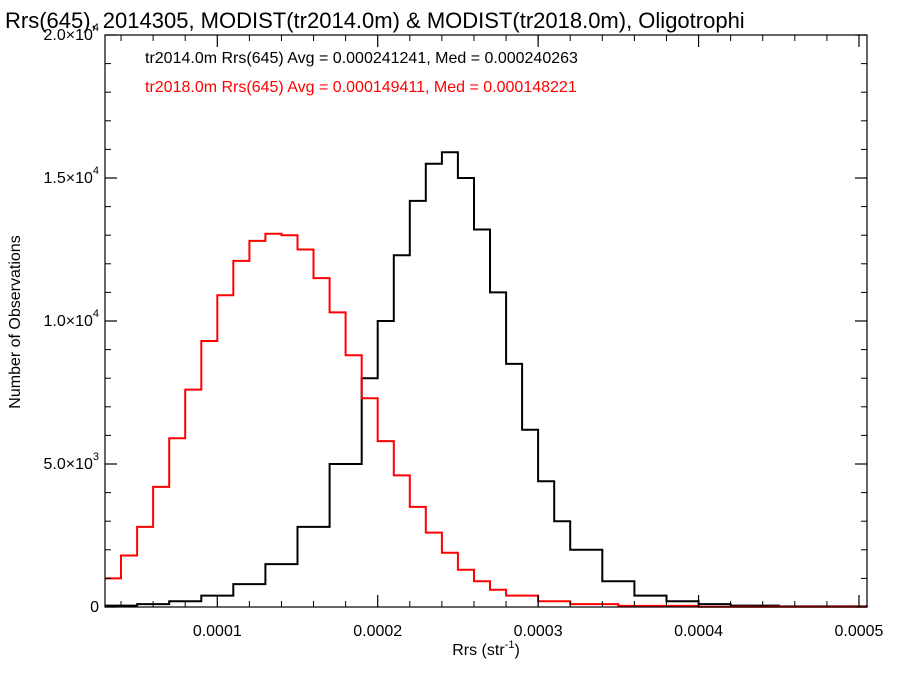  I want to click on y-tick-label-mantissa: 1.5×10, so click(67, 178).